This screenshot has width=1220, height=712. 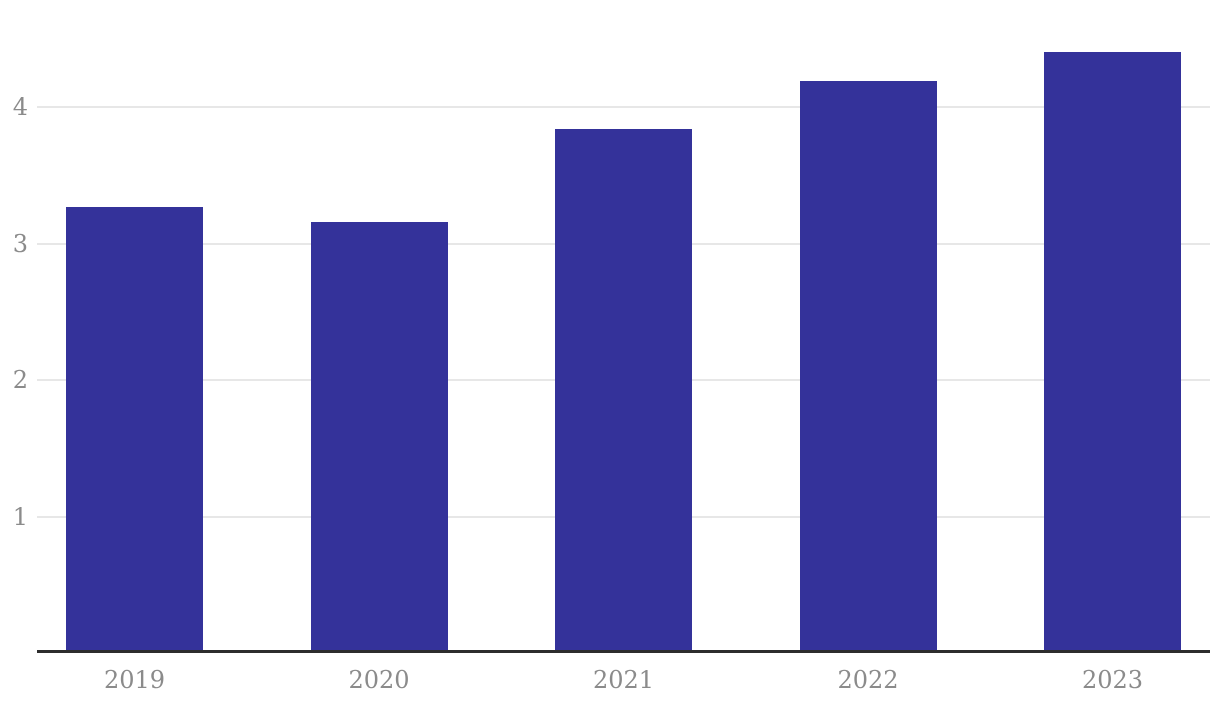 What do you see at coordinates (623, 651) in the screenshot?
I see `x-axis-line` at bounding box center [623, 651].